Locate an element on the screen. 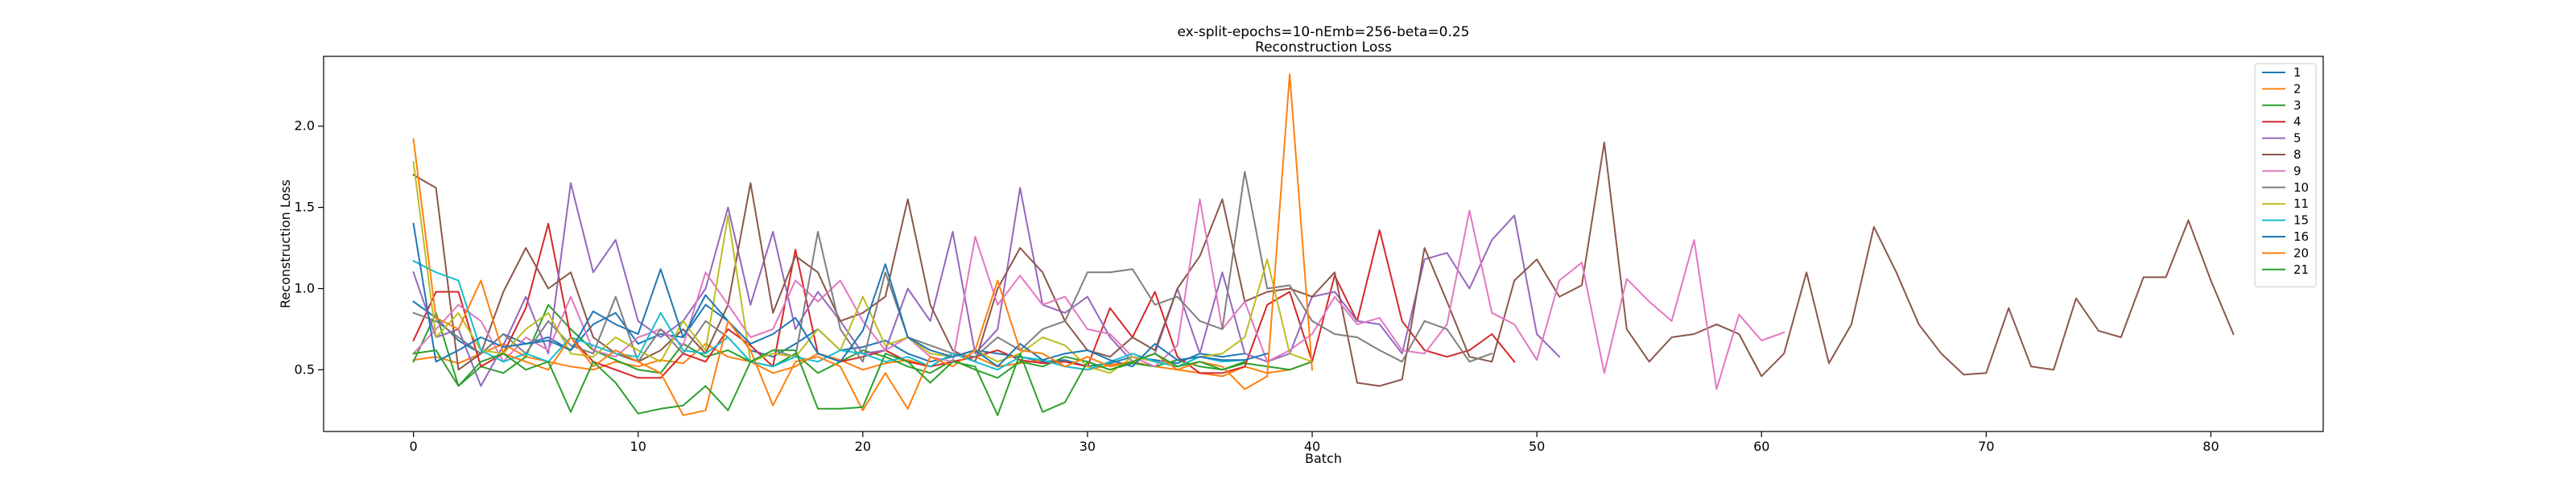 This screenshot has width=2576, height=483. legend-label-20: 20 is located at coordinates (2301, 253).